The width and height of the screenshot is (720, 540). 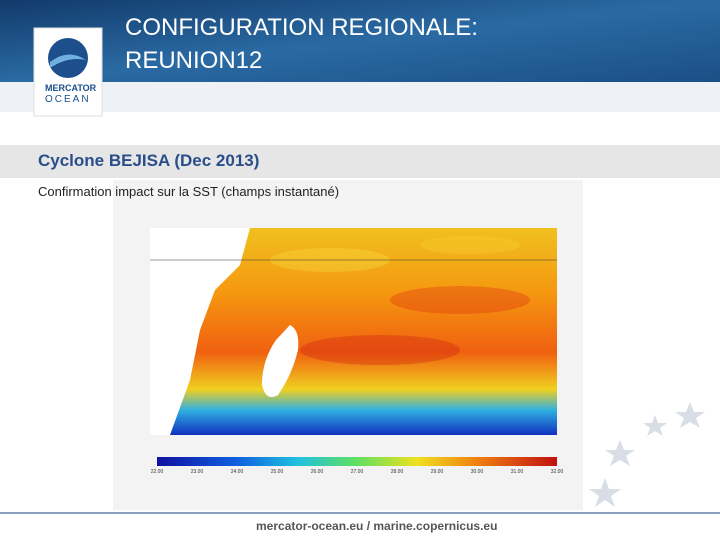 What do you see at coordinates (149, 160) in the screenshot?
I see `section-title: Cyclone BEJISA (Dec 2013)` at bounding box center [149, 160].